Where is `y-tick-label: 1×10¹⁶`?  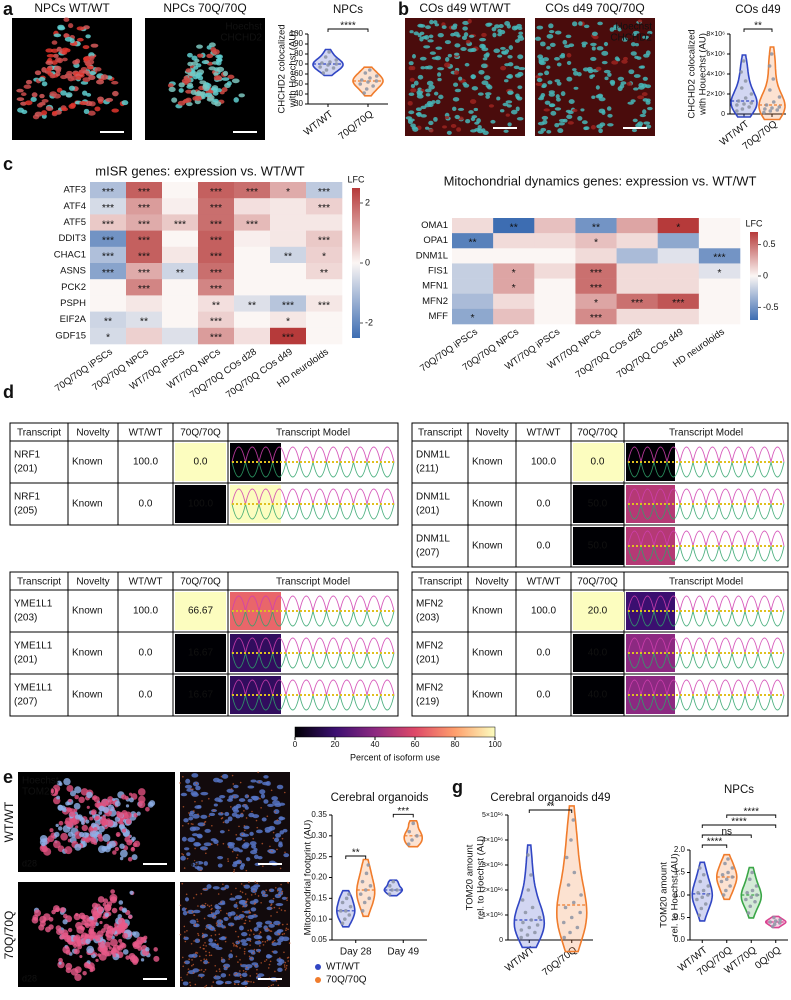 y-tick-label: 1×10¹⁶ is located at coordinates (492, 915).